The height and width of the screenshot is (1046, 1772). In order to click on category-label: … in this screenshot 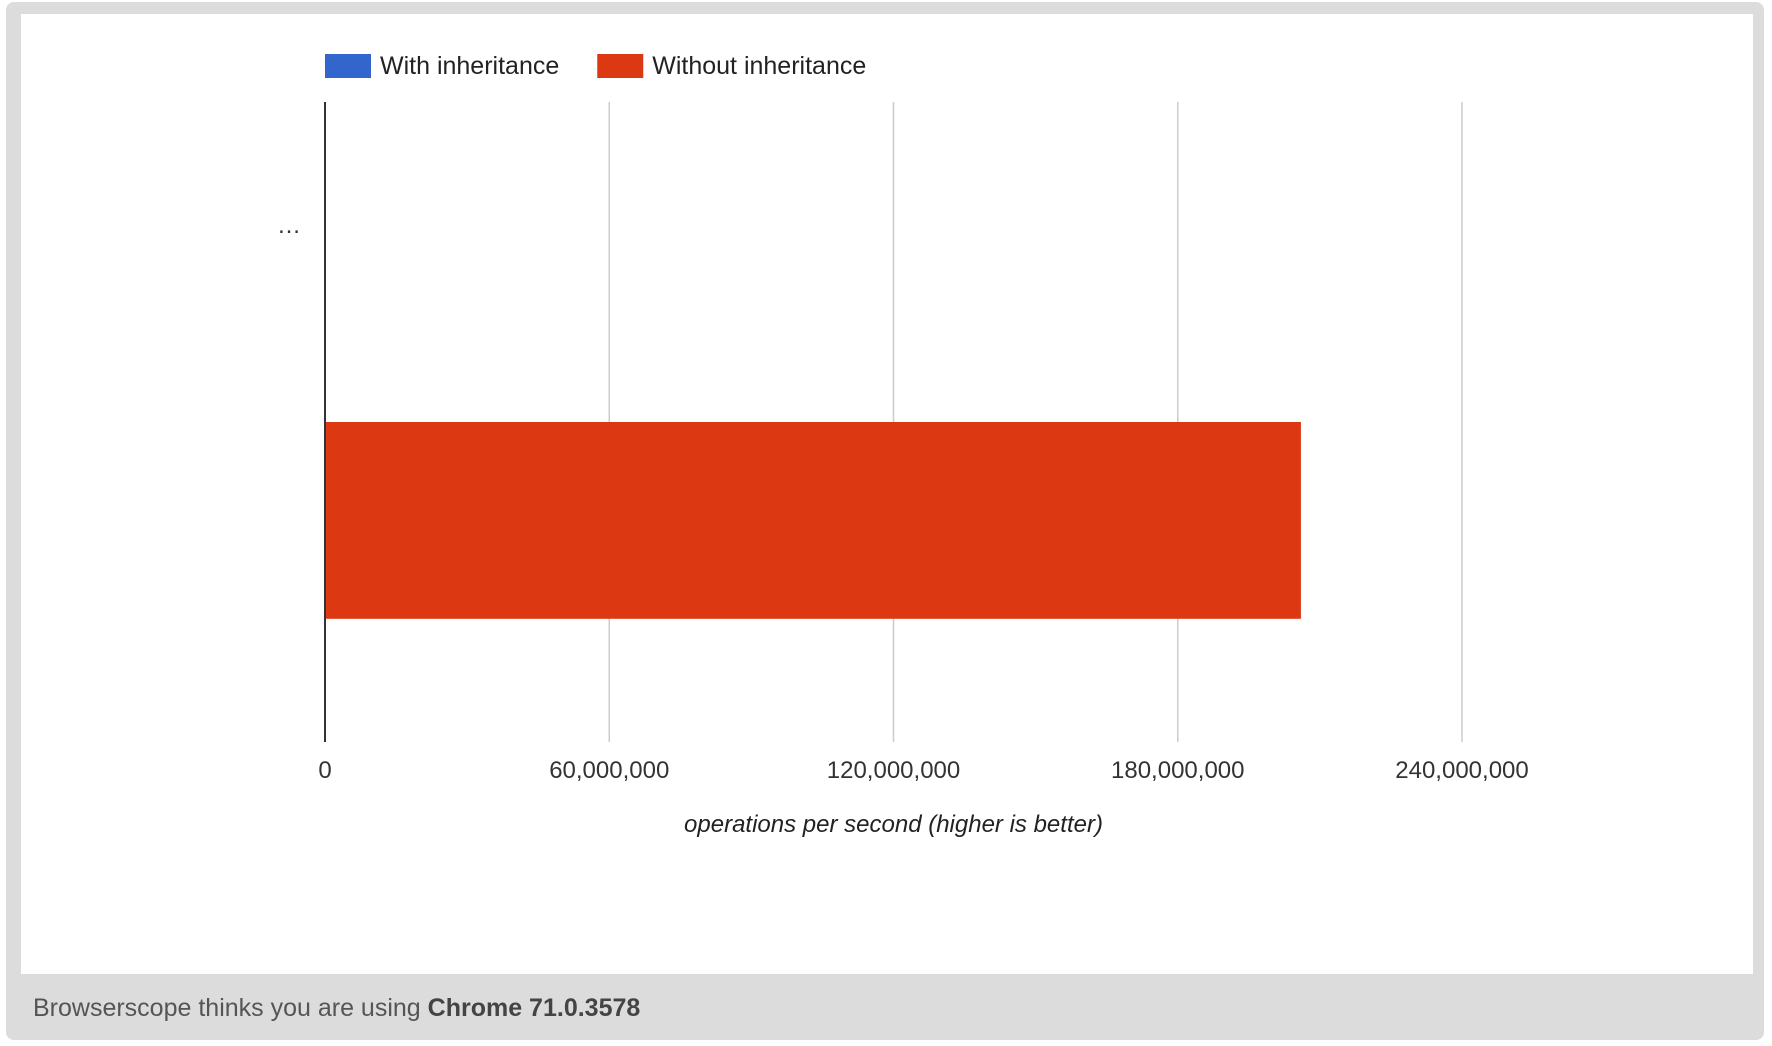, I will do `click(289, 225)`.